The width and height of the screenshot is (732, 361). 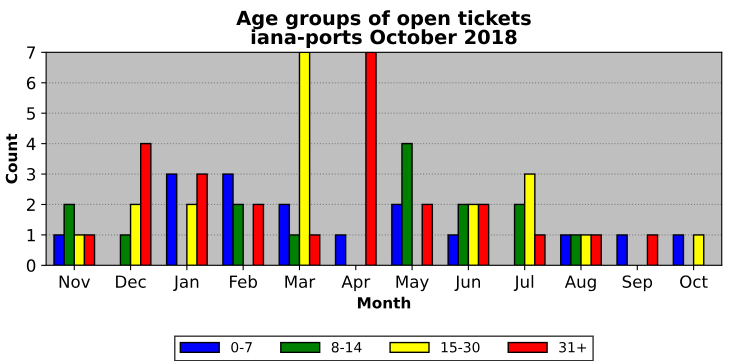 I want to click on y-tick-label: 1, so click(x=31, y=235).